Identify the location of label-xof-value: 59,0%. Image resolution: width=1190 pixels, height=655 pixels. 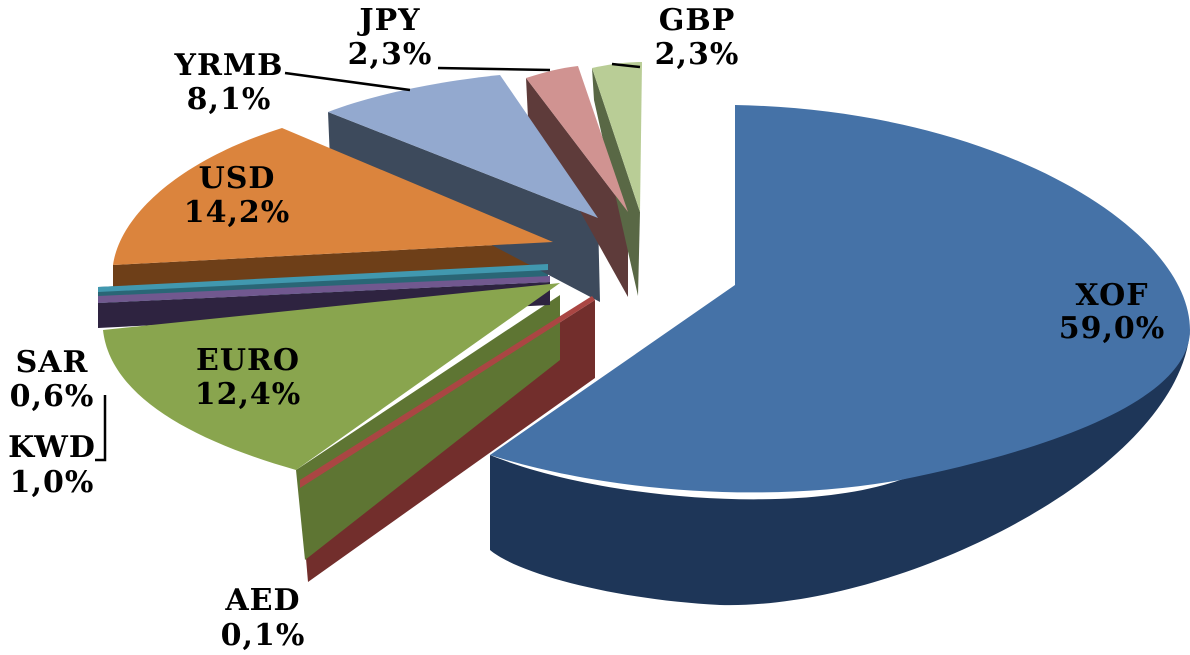
(1112, 328).